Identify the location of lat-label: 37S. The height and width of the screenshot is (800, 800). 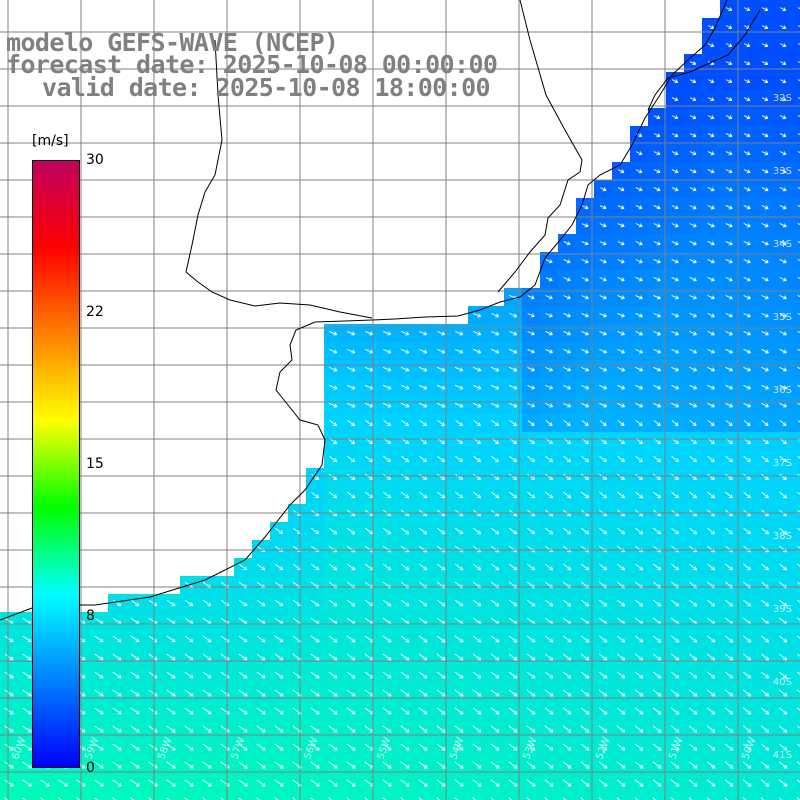
(782, 463).